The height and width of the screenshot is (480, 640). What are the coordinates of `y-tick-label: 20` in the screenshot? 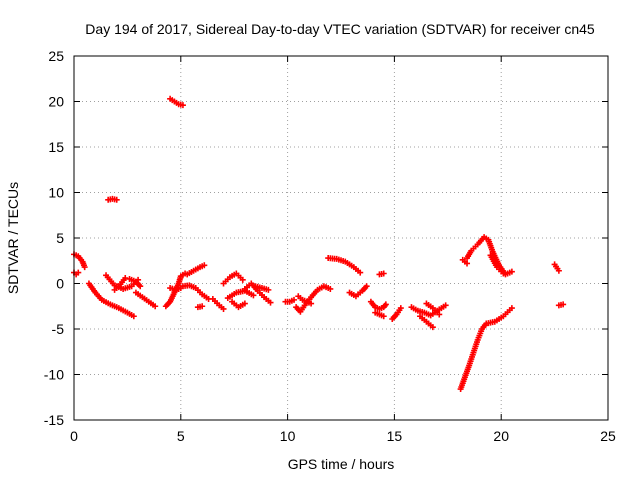 It's located at (56, 102).